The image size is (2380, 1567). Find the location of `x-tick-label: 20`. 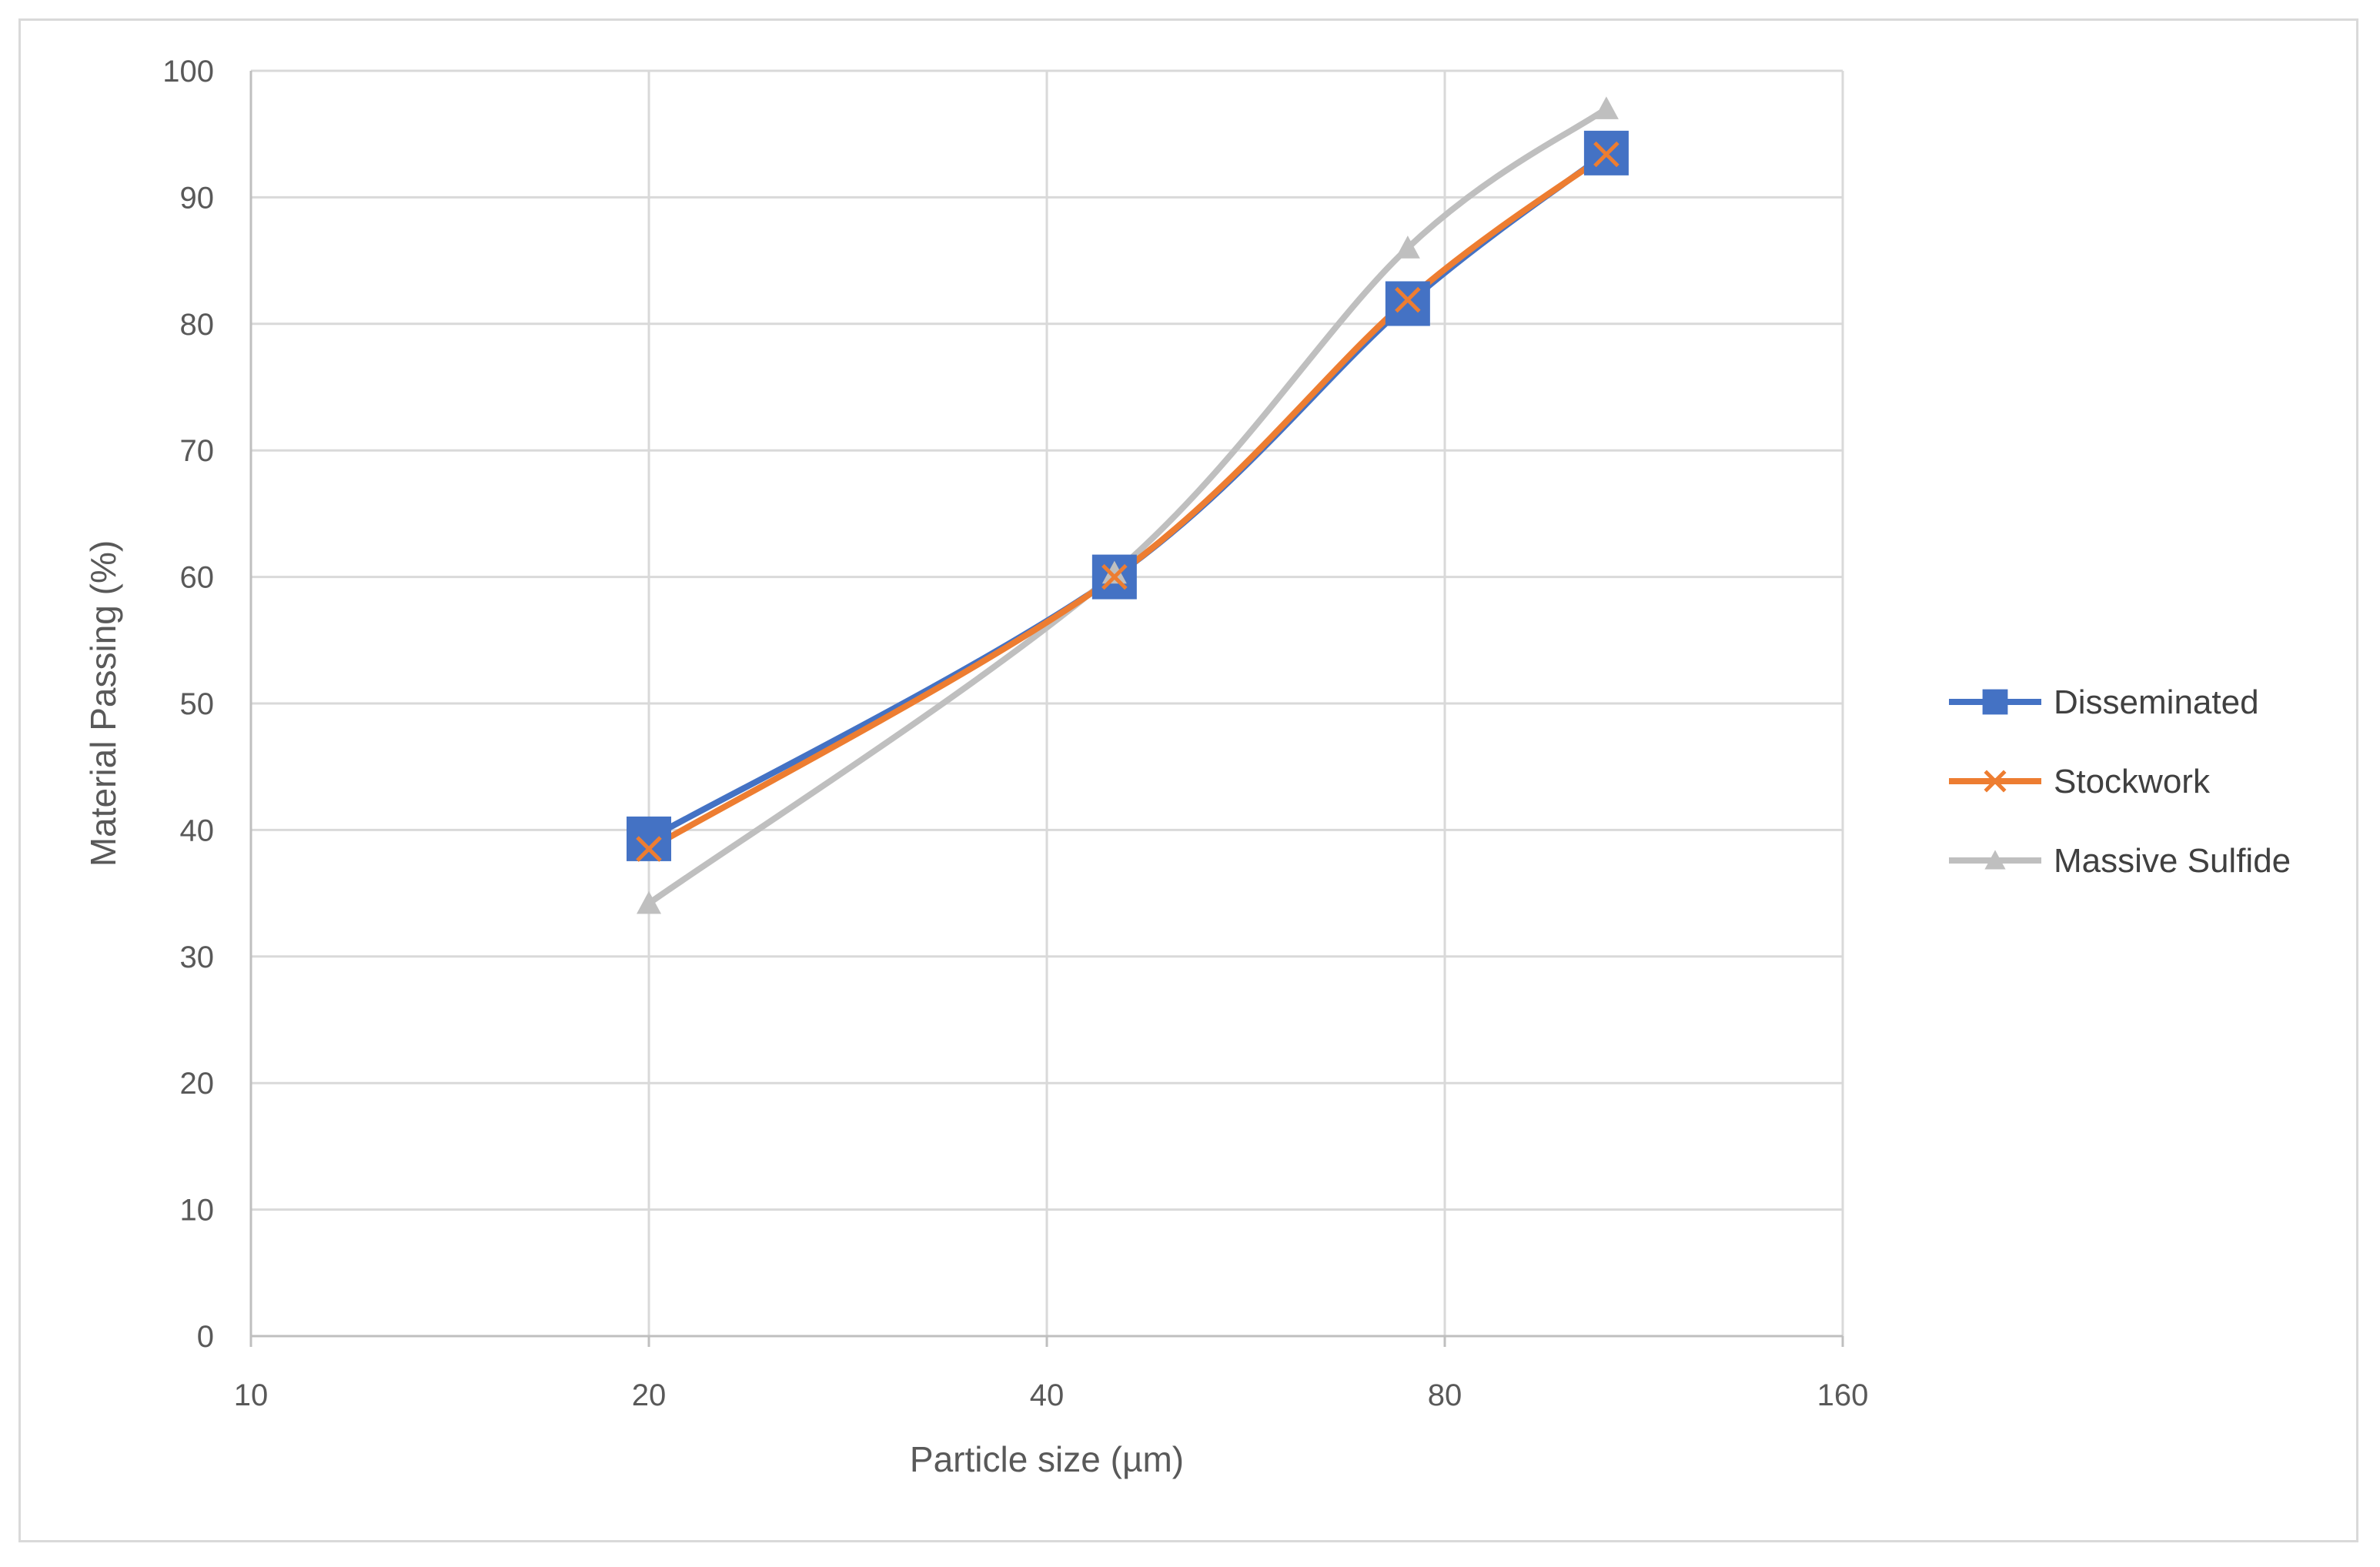

x-tick-label: 20 is located at coordinates (650, 1395).